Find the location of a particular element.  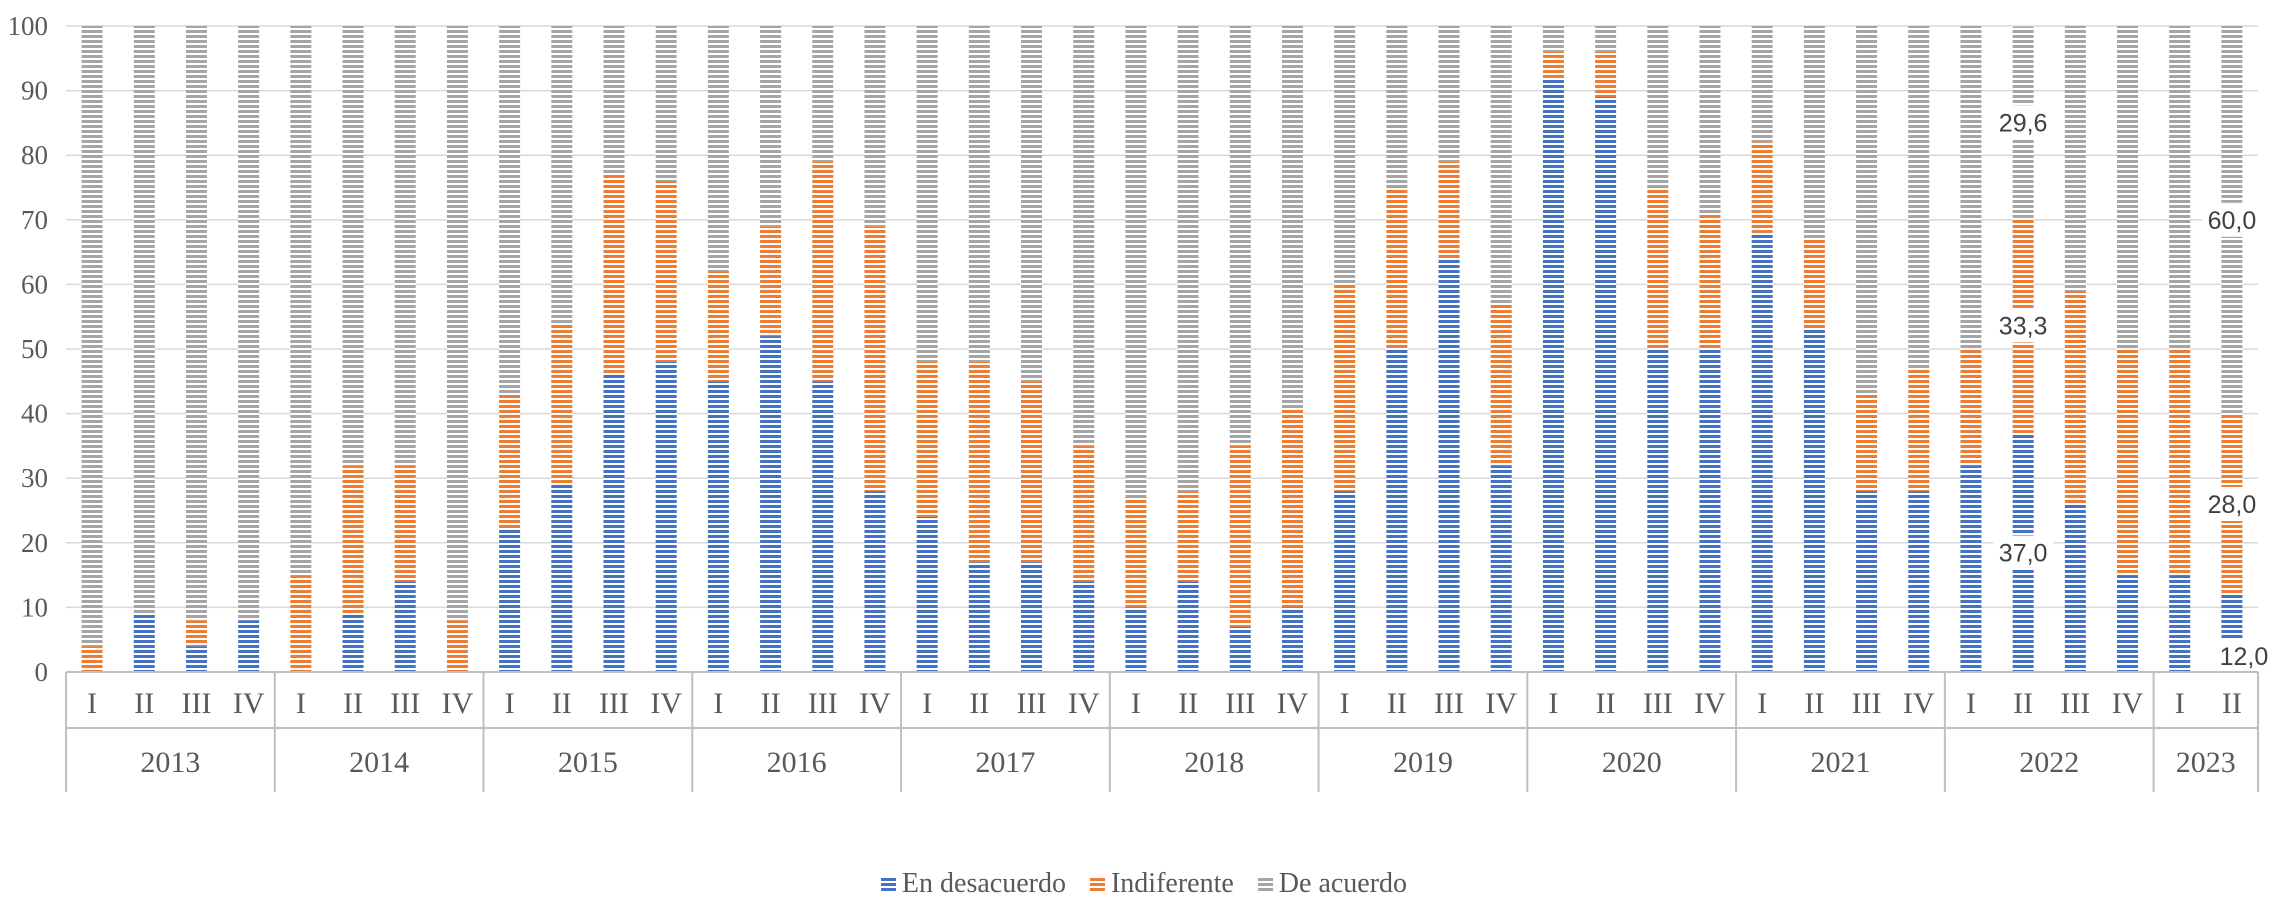

data-label: 28,0 is located at coordinates (2232, 505).